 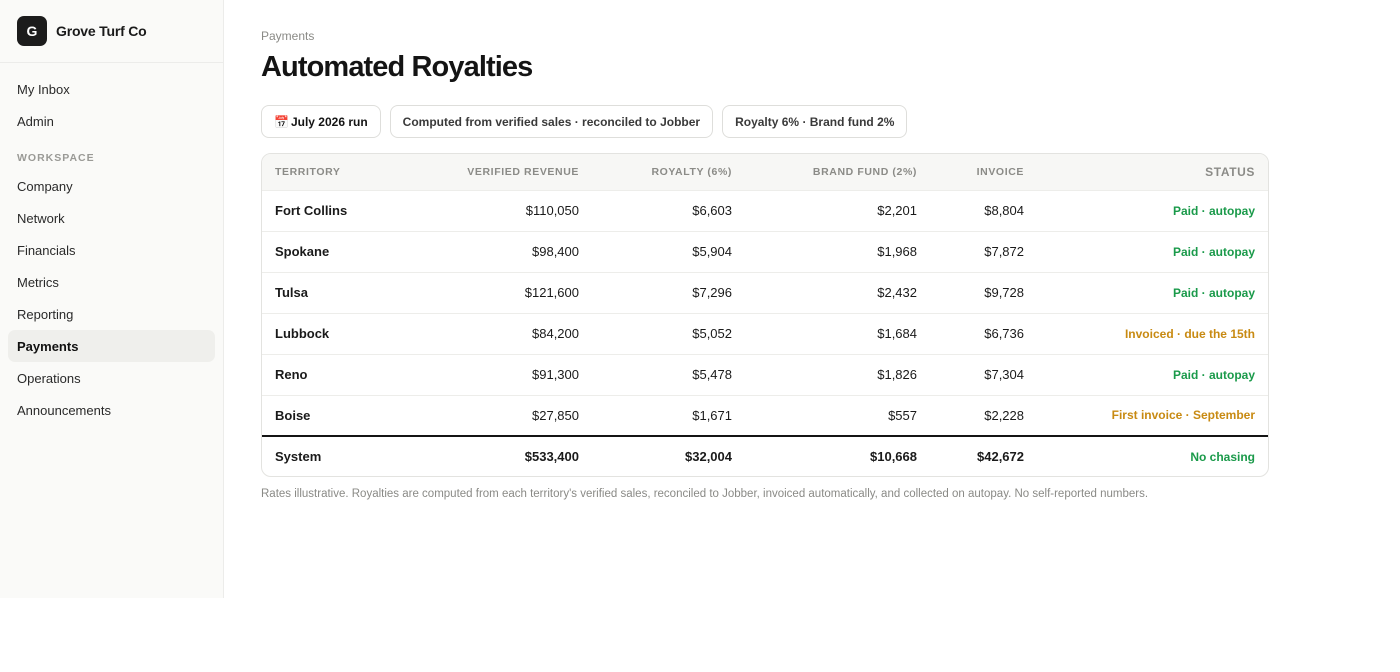 I want to click on col-status-header: STATUS, so click(x=1230, y=171).